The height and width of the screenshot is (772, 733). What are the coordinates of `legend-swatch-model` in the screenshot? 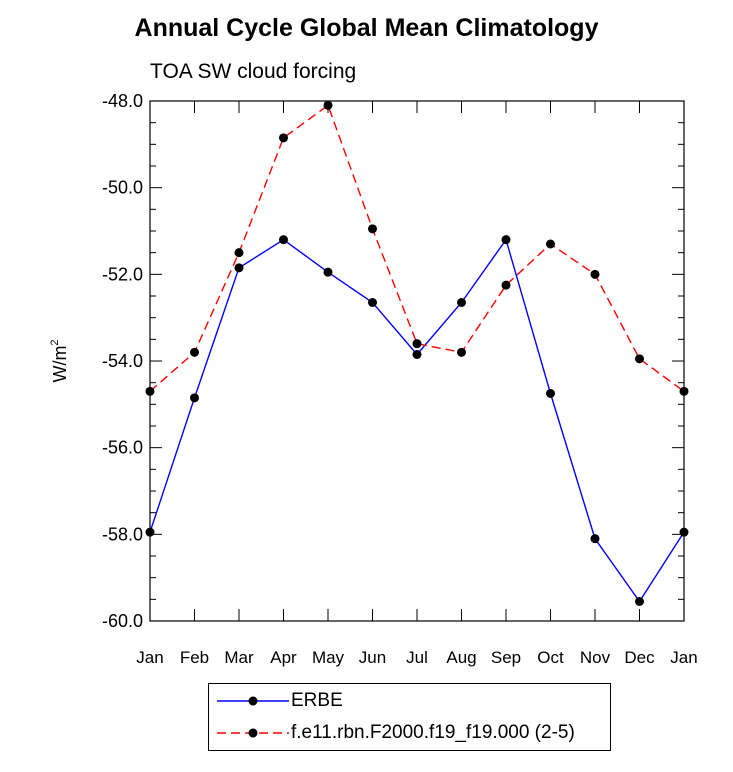 It's located at (253, 733).